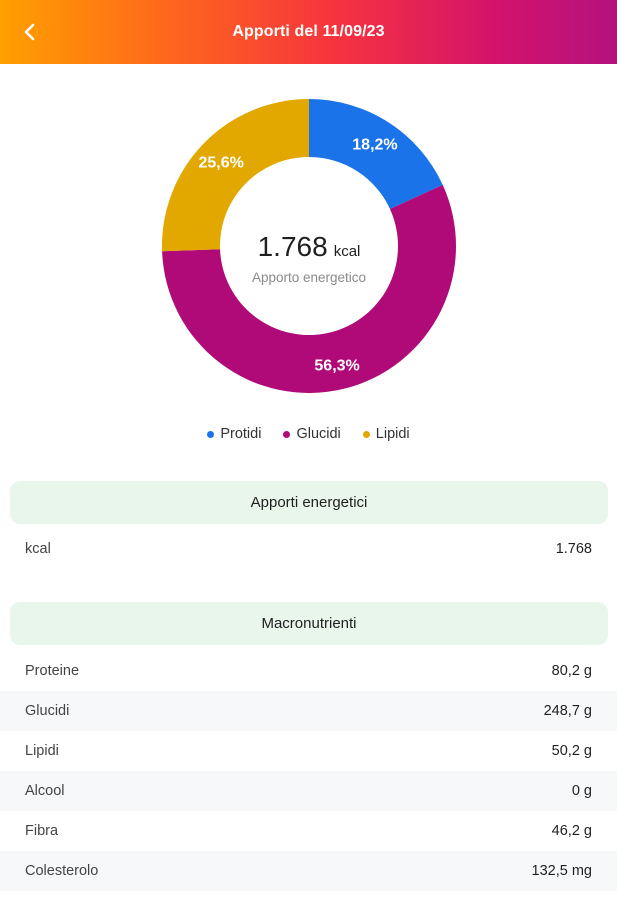  Describe the element at coordinates (38, 549) in the screenshot. I see `row-label: kcal` at that location.